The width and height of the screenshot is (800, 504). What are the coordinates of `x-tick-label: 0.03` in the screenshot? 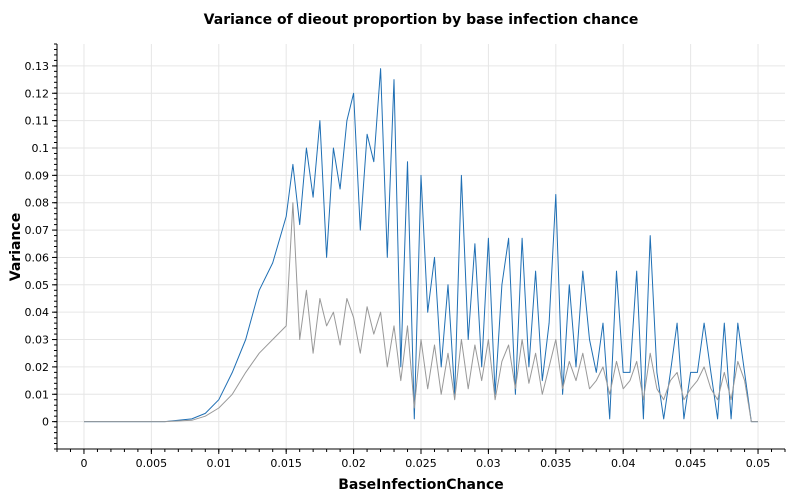 It's located at (488, 463).